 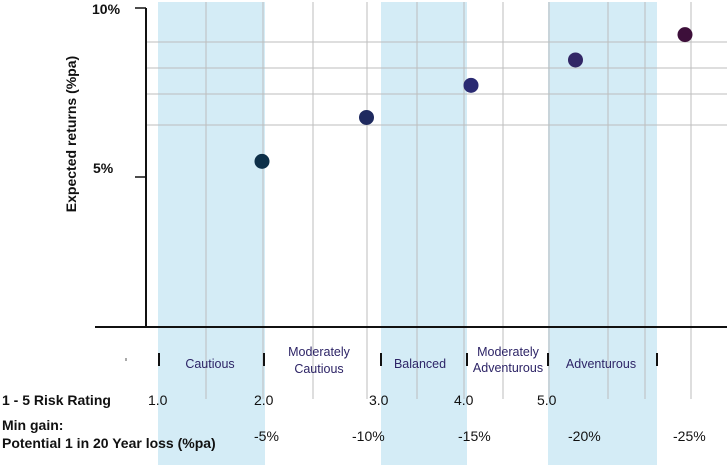 What do you see at coordinates (689, 436) in the screenshot?
I see `loss-tick-4: -25%` at bounding box center [689, 436].